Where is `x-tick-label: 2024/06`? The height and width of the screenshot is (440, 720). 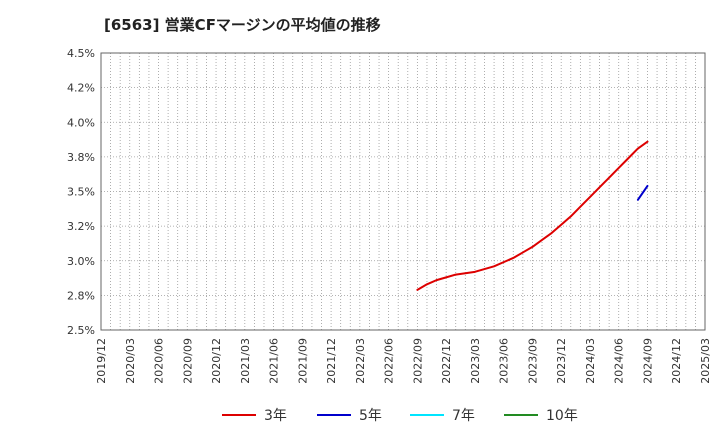 x-tick-label: 2024/06 is located at coordinates (619, 361).